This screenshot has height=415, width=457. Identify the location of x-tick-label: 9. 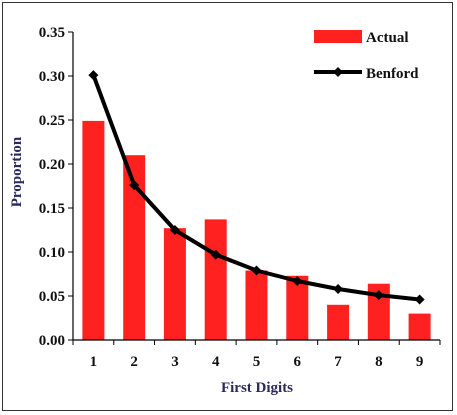
(420, 362).